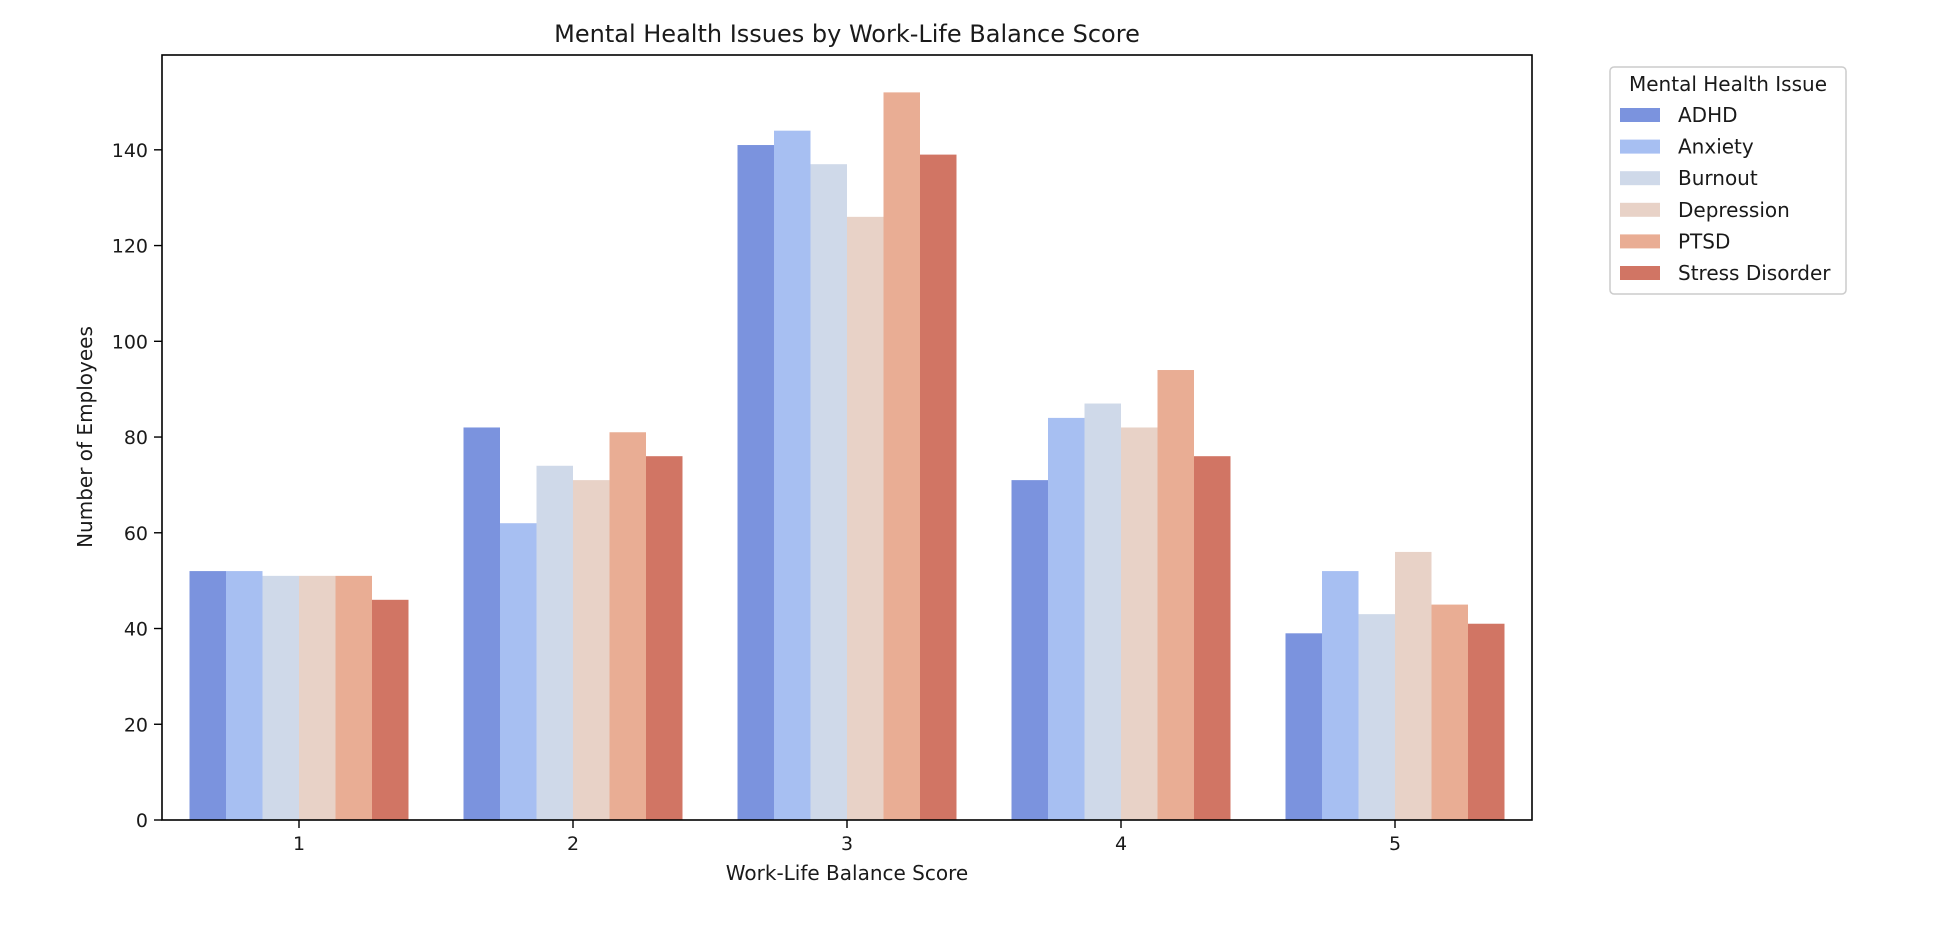  Describe the element at coordinates (130, 342) in the screenshot. I see `y-tick-label: 100` at that location.